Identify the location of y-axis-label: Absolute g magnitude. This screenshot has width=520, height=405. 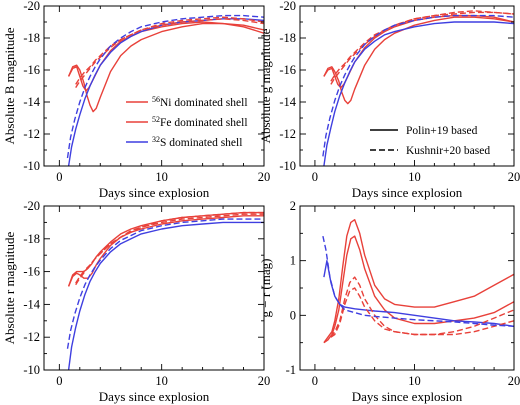
(265, 85).